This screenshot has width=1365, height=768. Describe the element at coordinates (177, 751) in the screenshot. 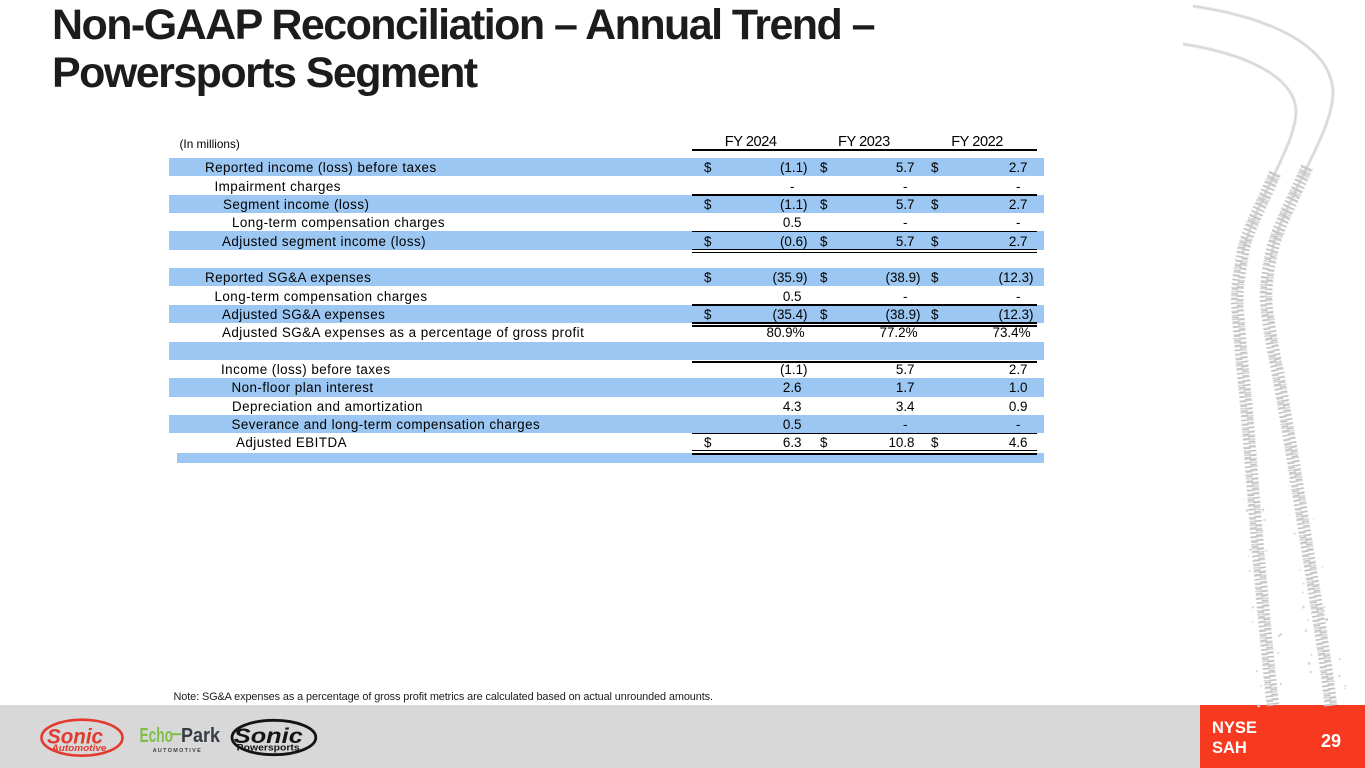

I see `svg-text: AUTOMOTIVE` at that location.